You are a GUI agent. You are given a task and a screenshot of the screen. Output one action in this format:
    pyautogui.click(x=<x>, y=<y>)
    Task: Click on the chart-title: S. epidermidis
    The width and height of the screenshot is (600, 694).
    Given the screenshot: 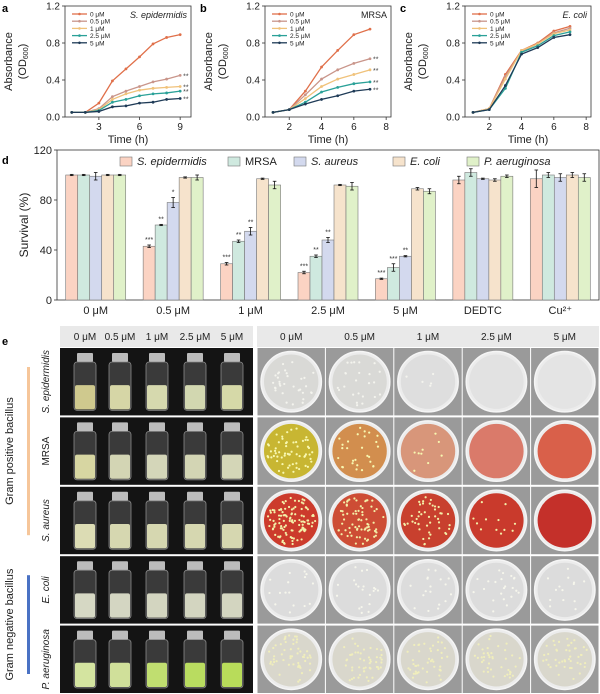 What is the action you would take?
    pyautogui.click(x=159, y=15)
    